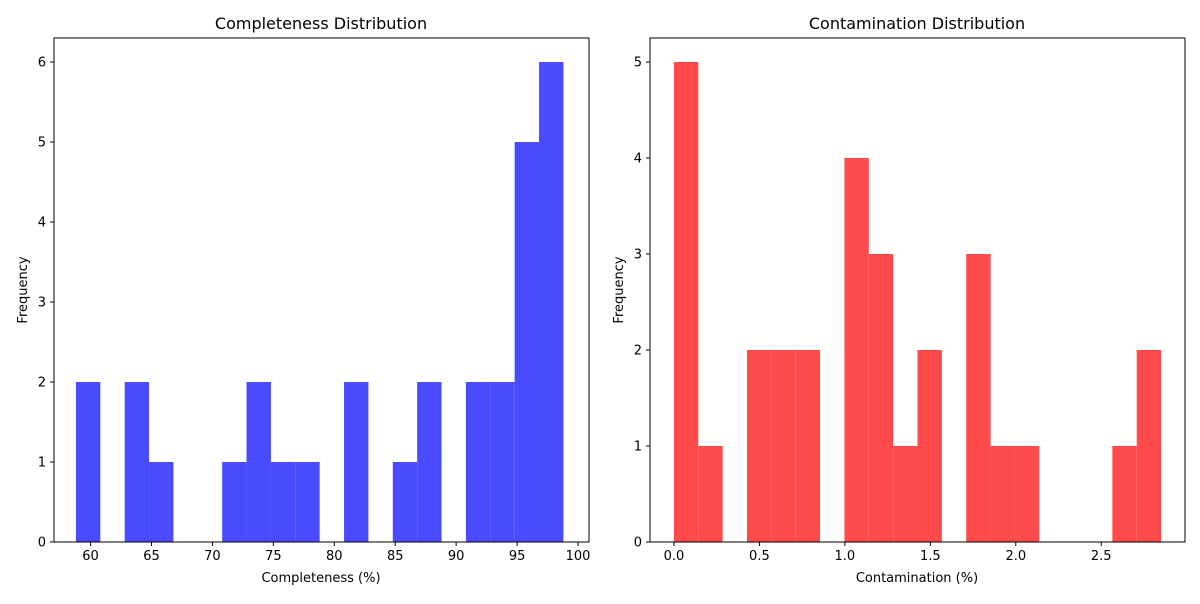 This screenshot has width=1200, height=604. I want to click on x-tick-label: 0.5, so click(759, 556).